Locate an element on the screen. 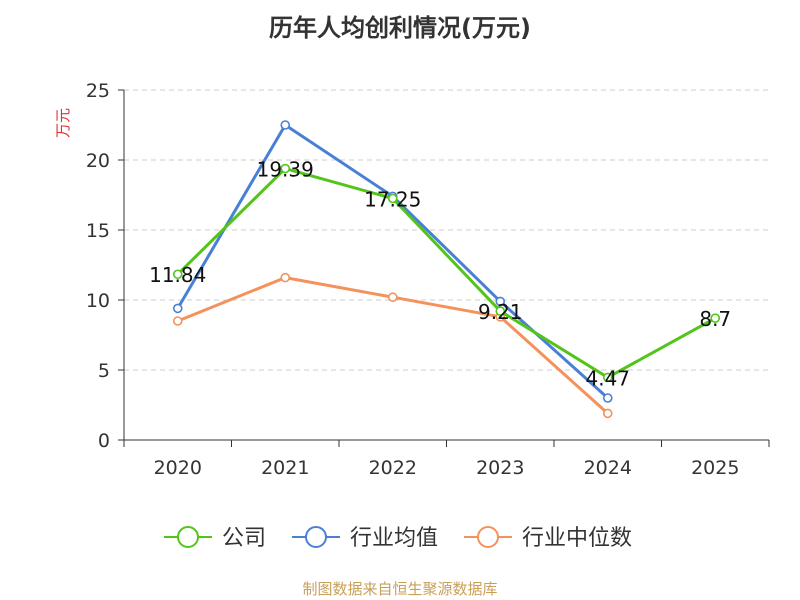 The image size is (800, 600). data-label-2022: 17.25 is located at coordinates (392, 200).